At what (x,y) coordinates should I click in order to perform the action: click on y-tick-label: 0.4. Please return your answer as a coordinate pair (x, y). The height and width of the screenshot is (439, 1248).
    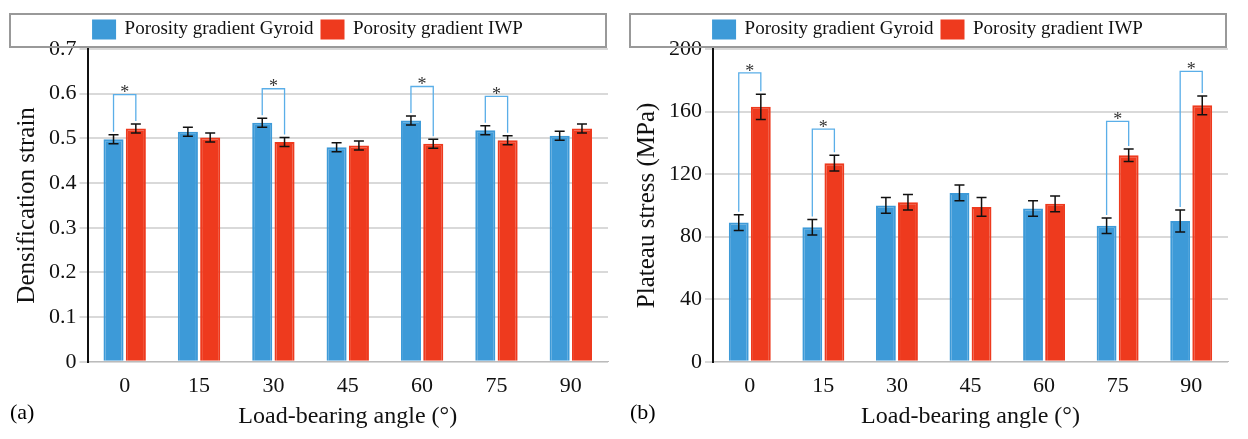
    Looking at the image, I should click on (63, 181).